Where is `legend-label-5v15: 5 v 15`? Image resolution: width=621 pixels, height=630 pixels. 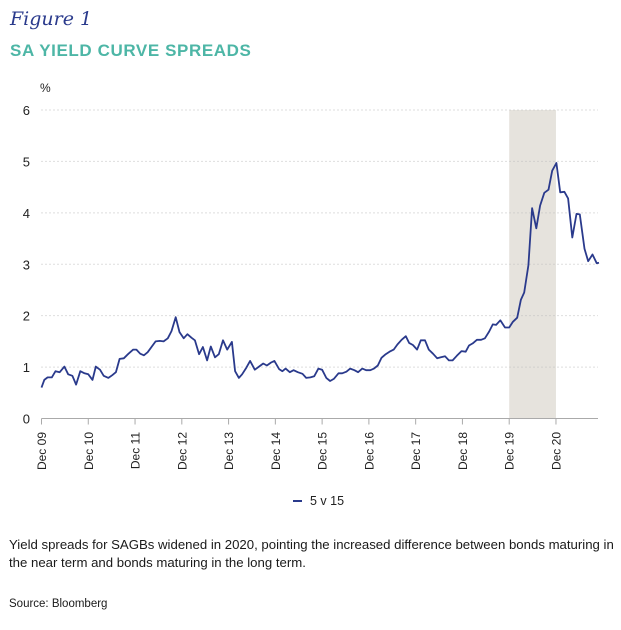
legend-label-5v15: 5 v 15 is located at coordinates (327, 501).